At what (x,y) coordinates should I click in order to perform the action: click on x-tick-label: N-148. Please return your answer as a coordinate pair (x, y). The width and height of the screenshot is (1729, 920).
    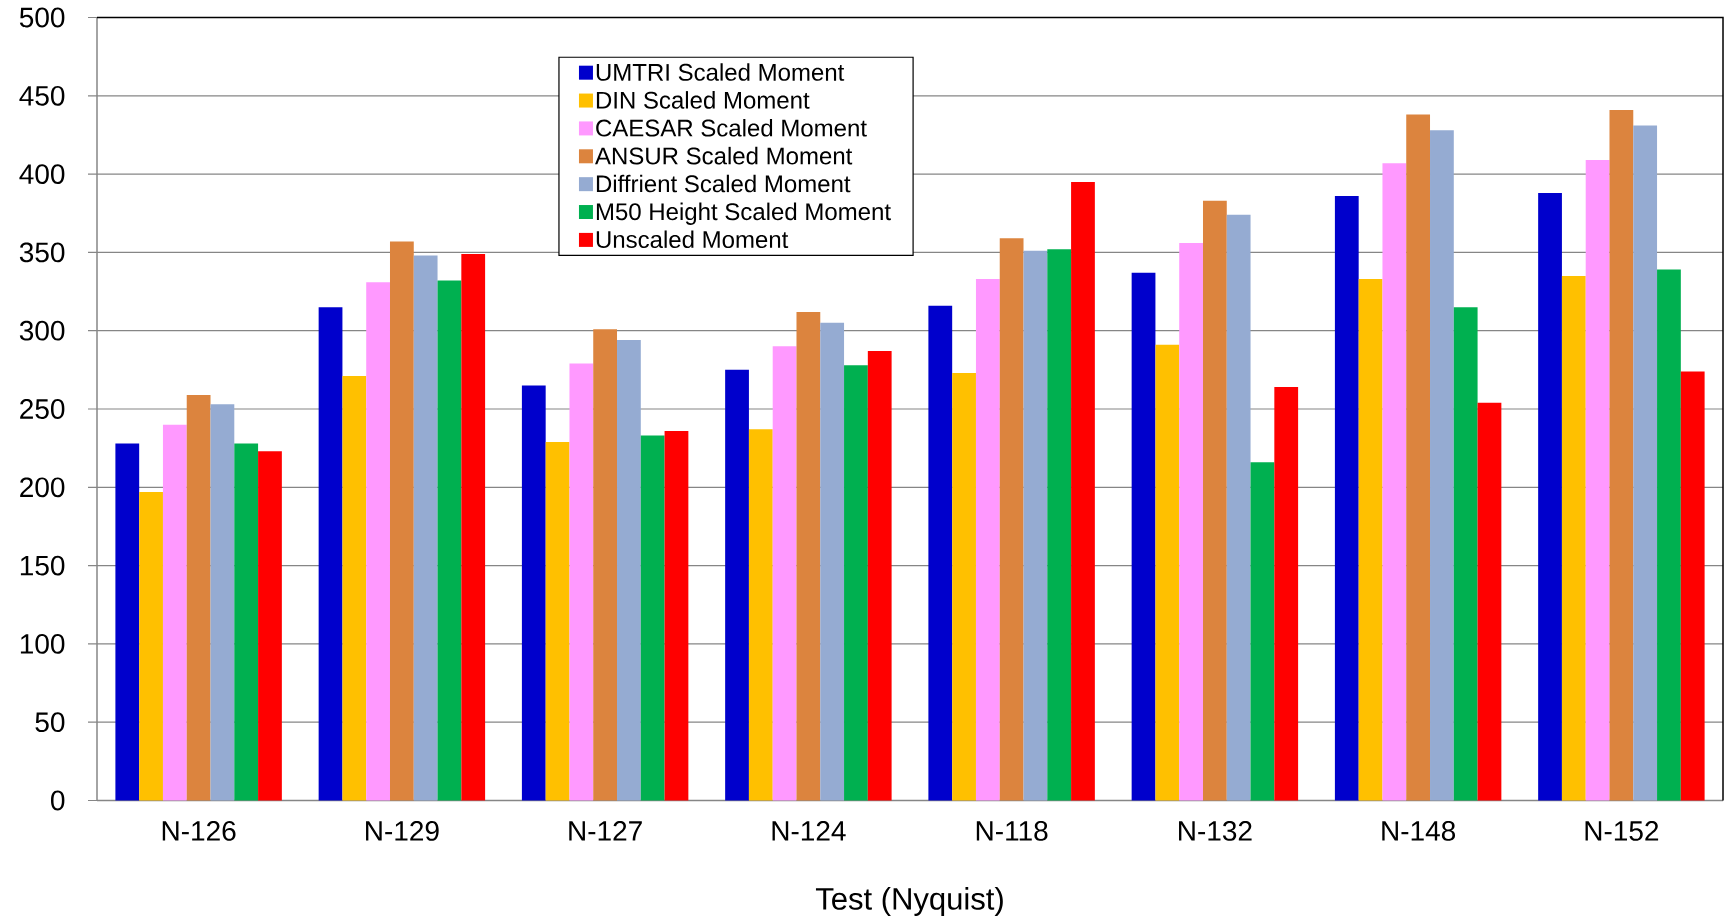
    Looking at the image, I should click on (1419, 831).